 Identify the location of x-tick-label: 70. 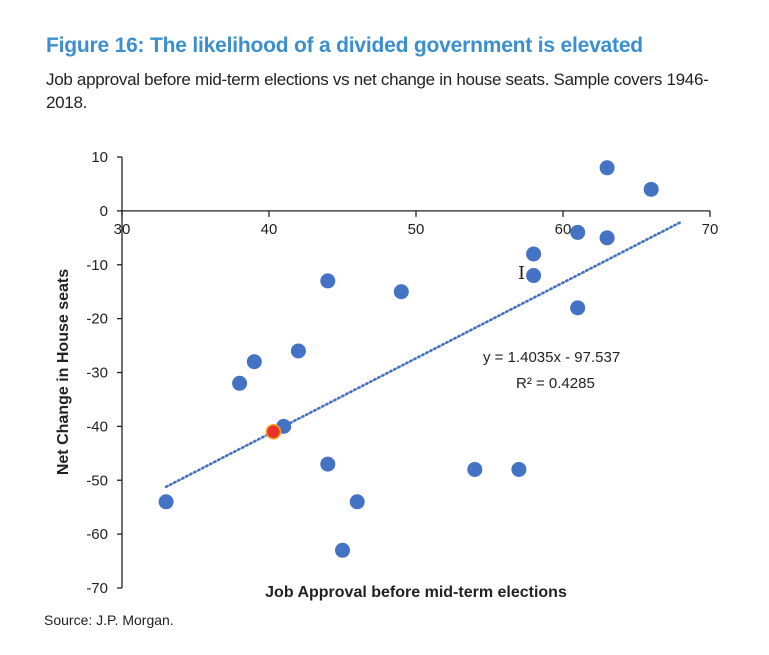
(710, 229).